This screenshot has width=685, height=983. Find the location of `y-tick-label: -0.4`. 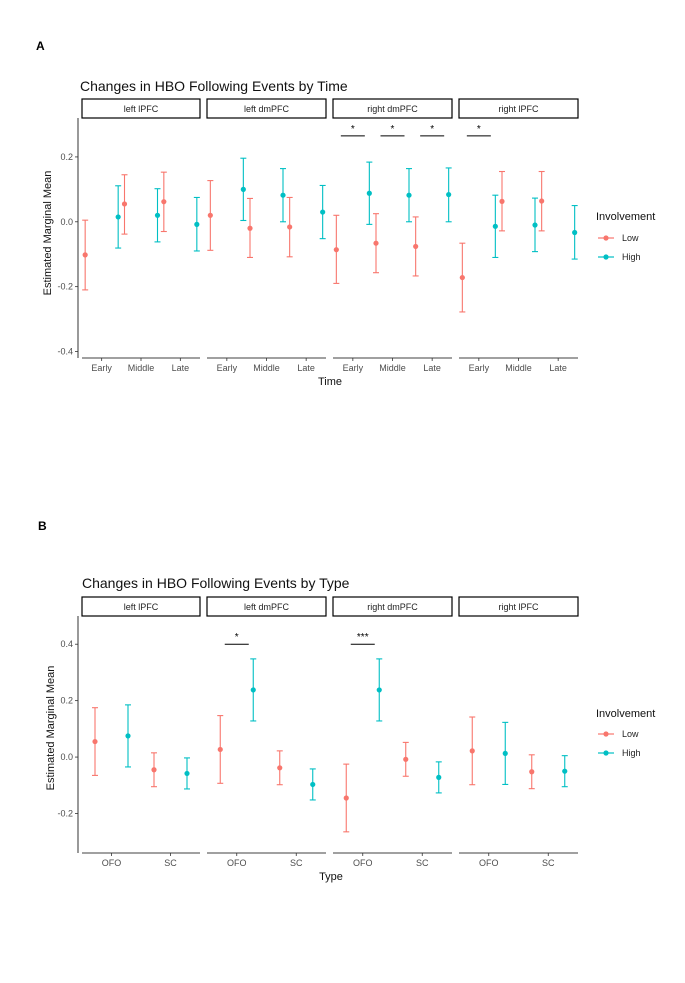

y-tick-label: -0.4 is located at coordinates (65, 352).